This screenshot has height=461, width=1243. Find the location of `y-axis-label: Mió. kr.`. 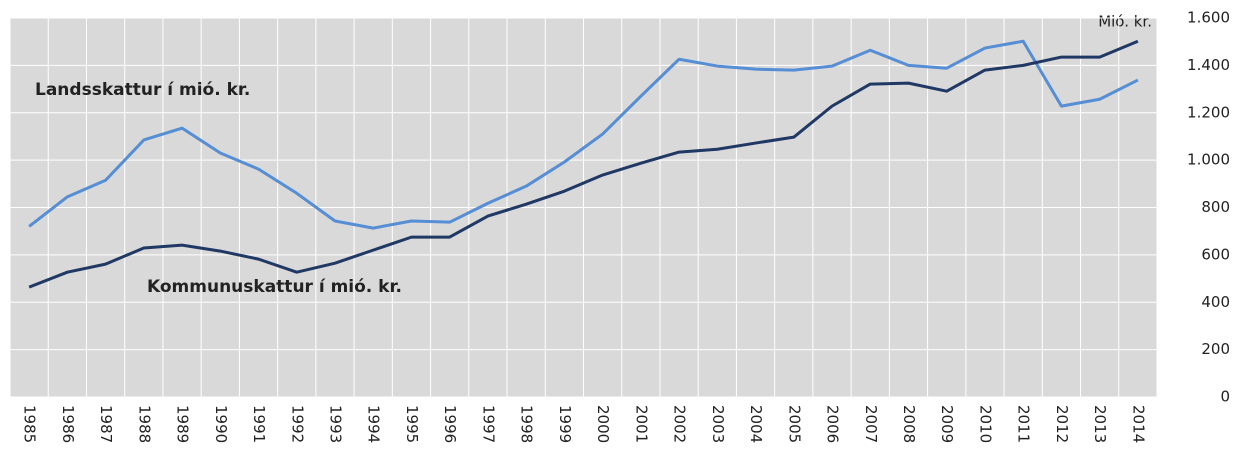

y-axis-label: Mió. kr. is located at coordinates (1125, 22).